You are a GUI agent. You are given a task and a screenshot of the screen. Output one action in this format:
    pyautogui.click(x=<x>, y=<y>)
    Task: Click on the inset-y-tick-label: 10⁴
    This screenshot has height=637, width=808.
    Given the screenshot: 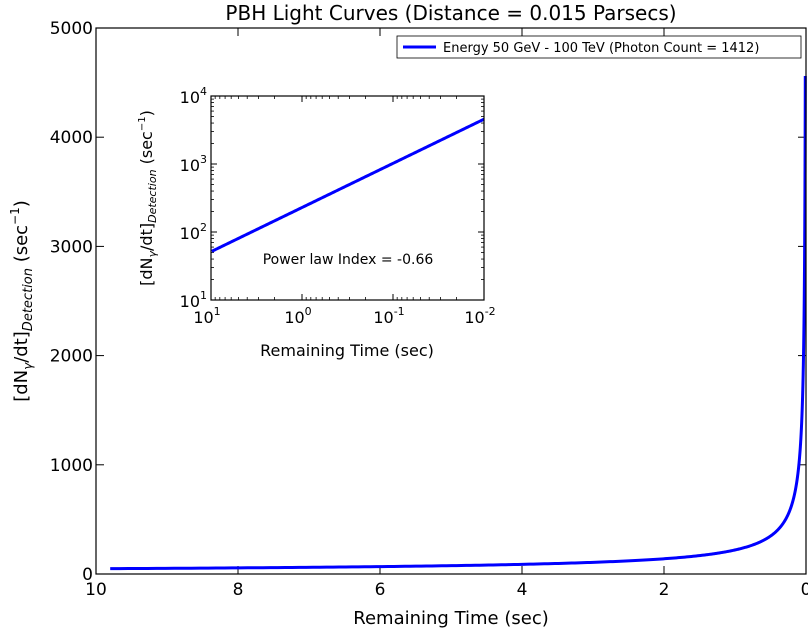 What is the action you would take?
    pyautogui.click(x=193, y=96)
    